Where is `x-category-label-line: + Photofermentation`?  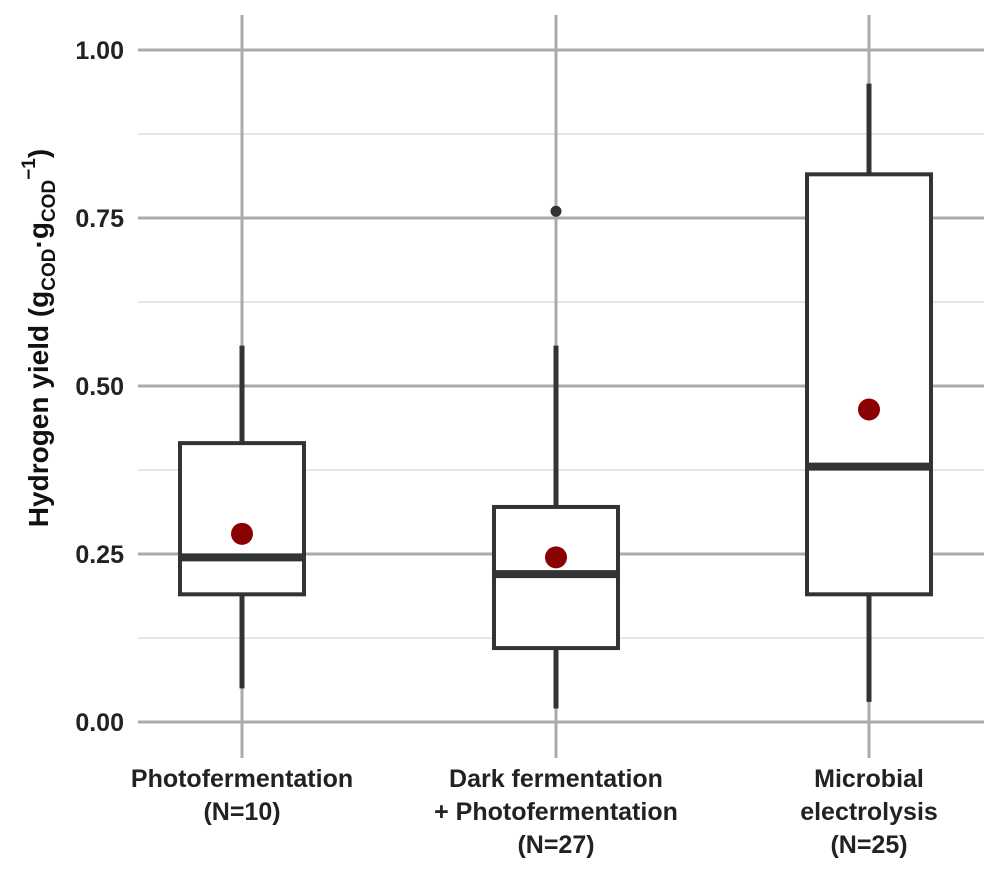 x-category-label-line: + Photofermentation is located at coordinates (556, 812).